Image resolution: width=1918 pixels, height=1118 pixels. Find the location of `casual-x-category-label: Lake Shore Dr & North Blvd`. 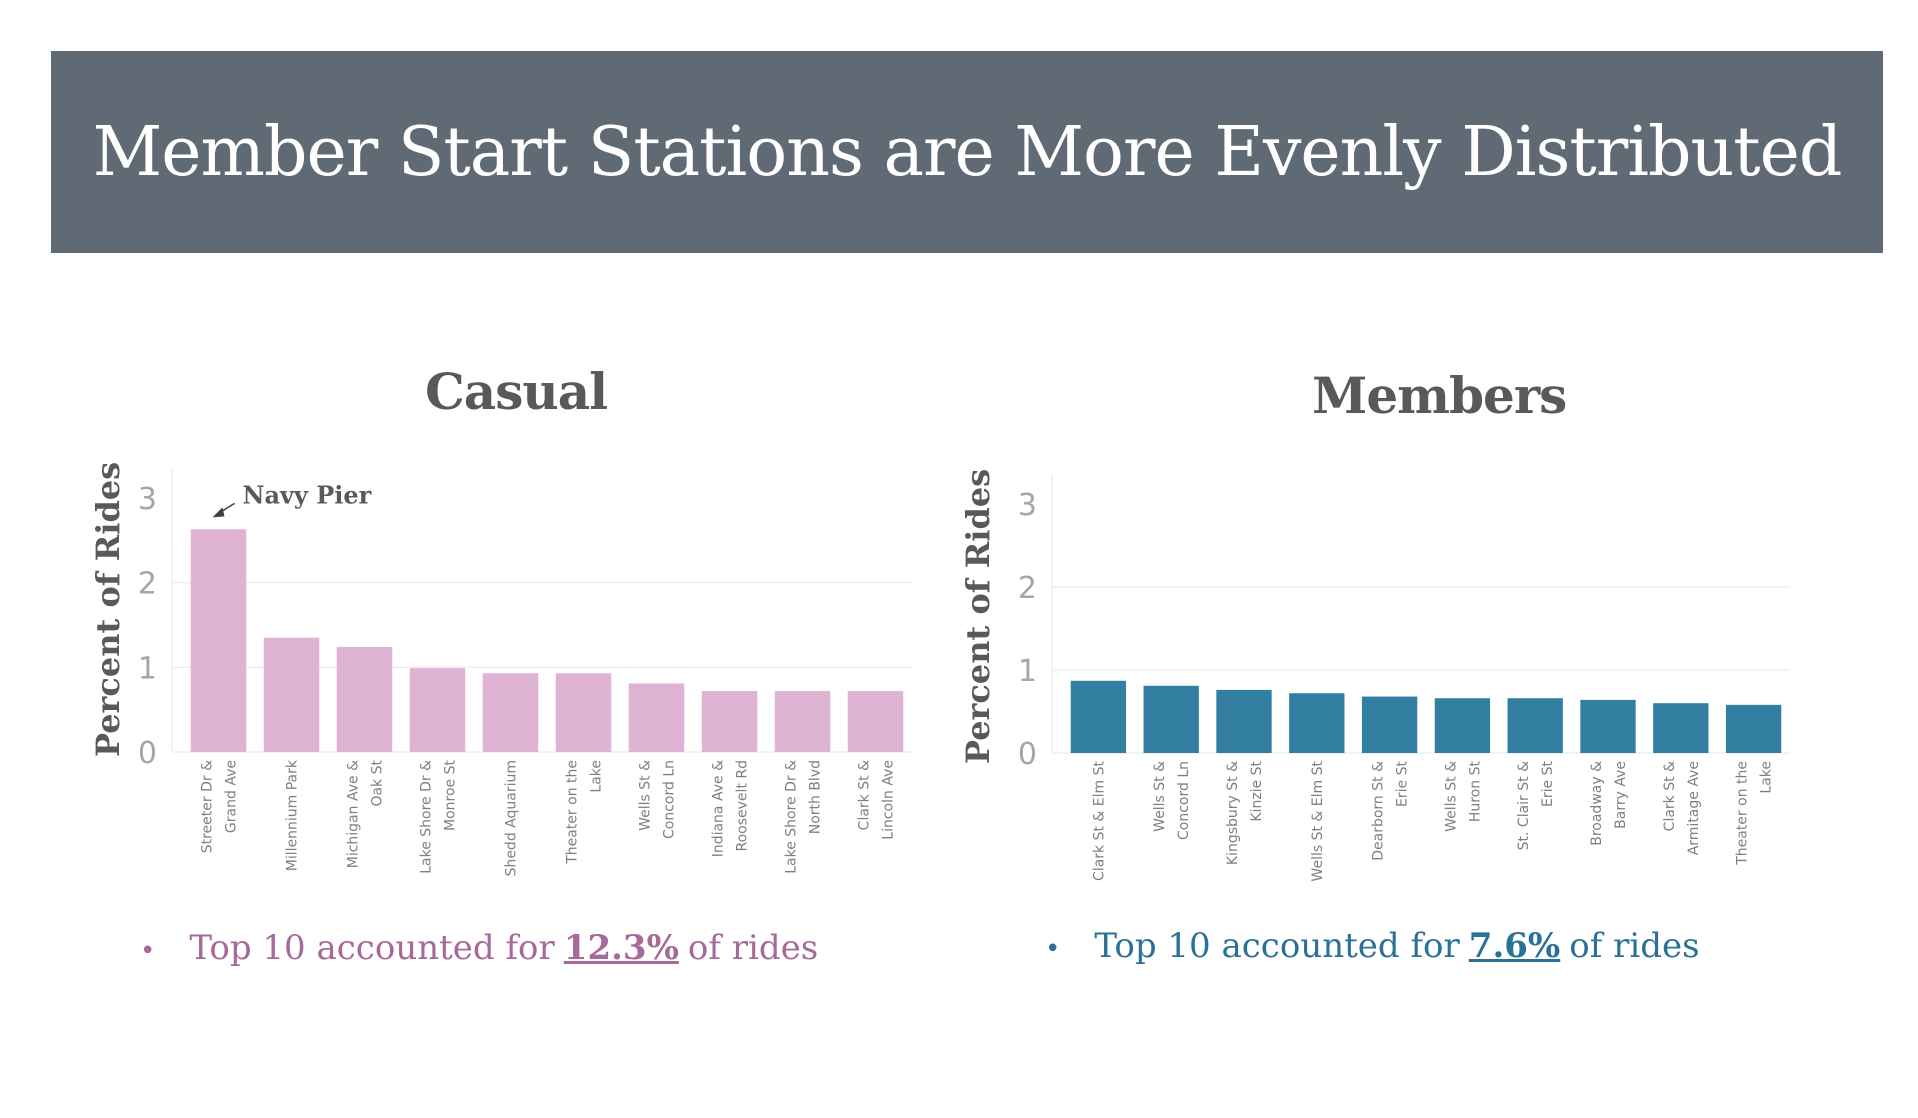

casual-x-category-label: Lake Shore Dr & North Blvd is located at coordinates (804, 817).